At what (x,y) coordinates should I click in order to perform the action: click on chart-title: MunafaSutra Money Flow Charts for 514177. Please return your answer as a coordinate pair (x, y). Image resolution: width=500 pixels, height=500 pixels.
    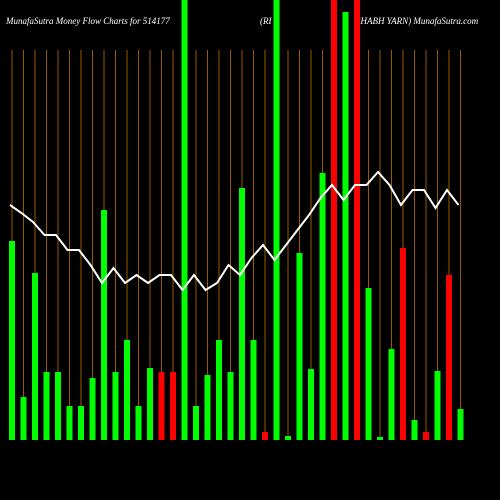
    Looking at the image, I should click on (87, 21).